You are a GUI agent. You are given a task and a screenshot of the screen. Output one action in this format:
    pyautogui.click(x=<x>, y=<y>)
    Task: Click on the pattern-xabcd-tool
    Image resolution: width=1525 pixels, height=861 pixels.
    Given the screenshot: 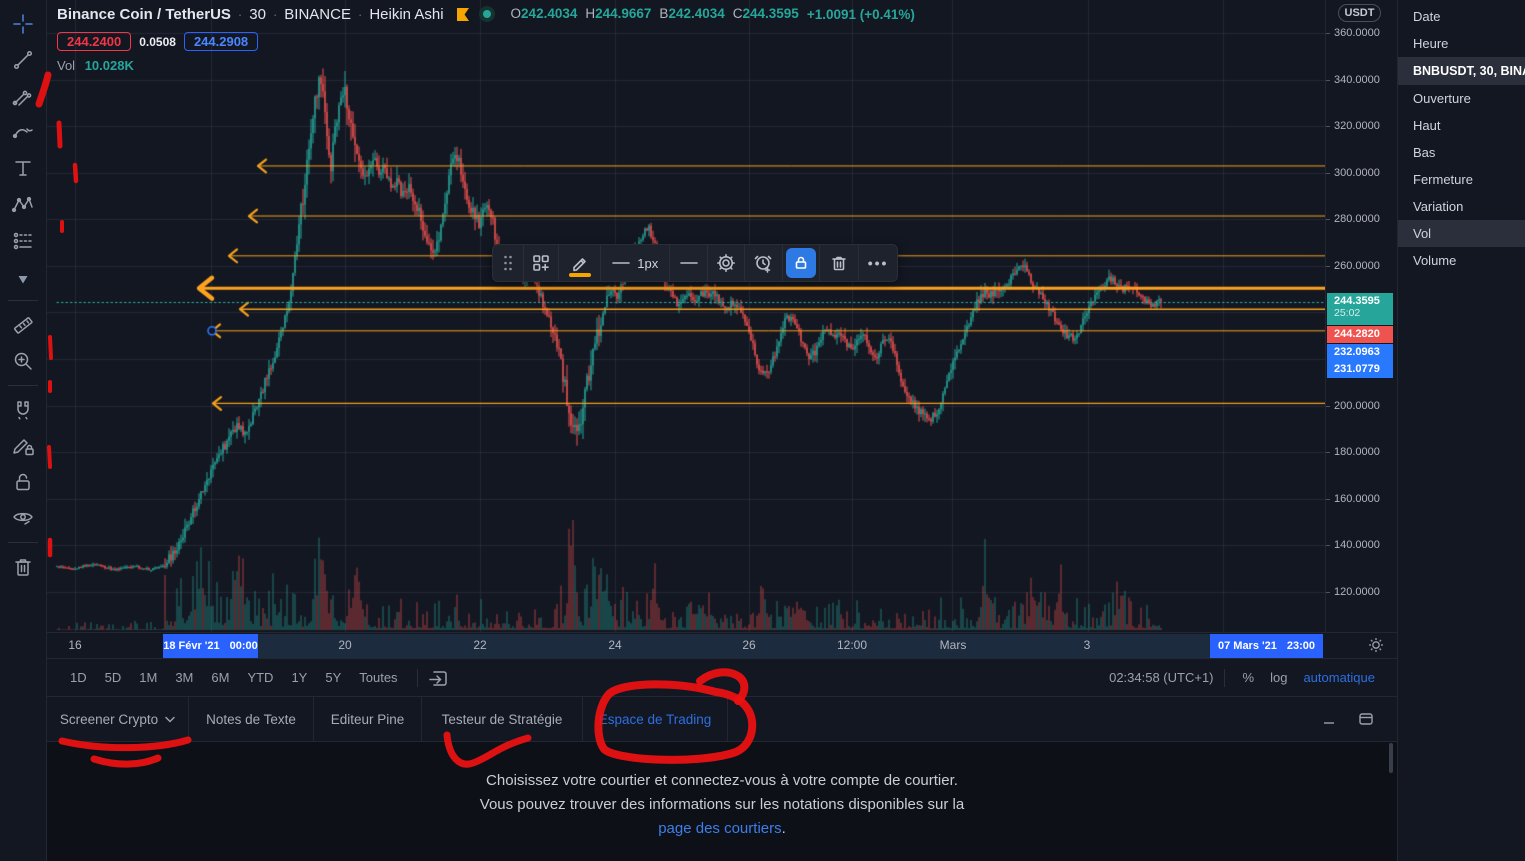 What is the action you would take?
    pyautogui.click(x=23, y=204)
    